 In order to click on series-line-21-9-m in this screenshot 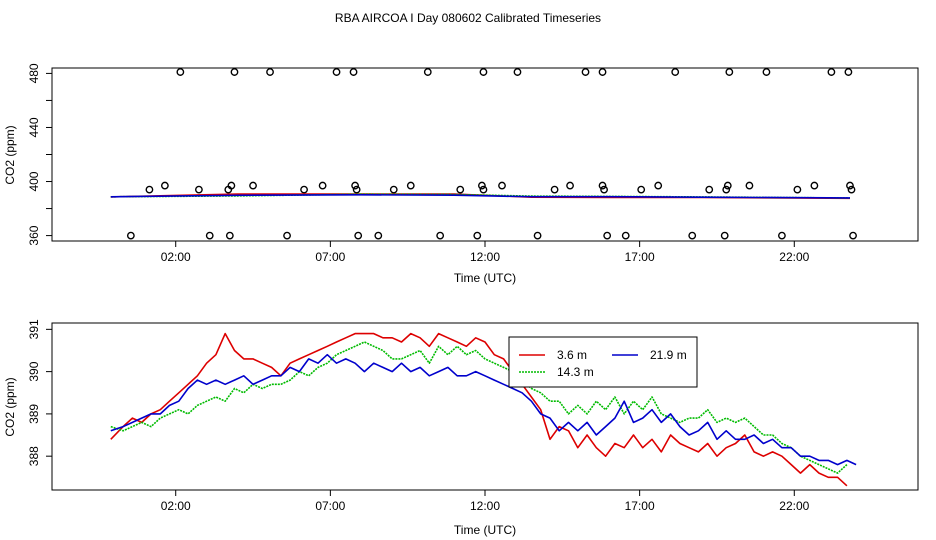, I will do `click(480, 196)`.